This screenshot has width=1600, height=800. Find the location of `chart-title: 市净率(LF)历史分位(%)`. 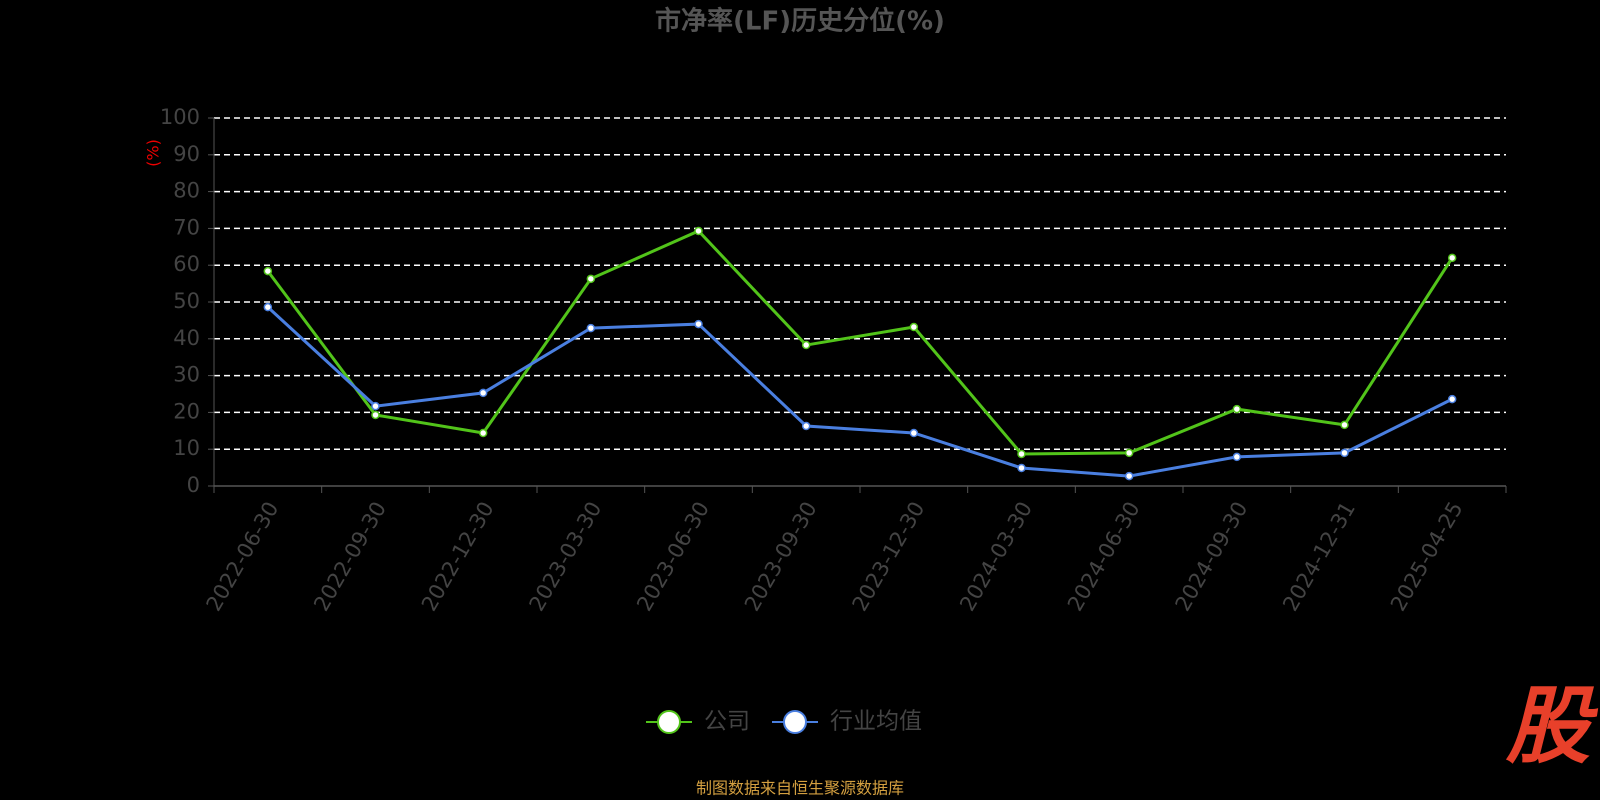

chart-title: 市净率(LF)历史分位(%) is located at coordinates (800, 21).